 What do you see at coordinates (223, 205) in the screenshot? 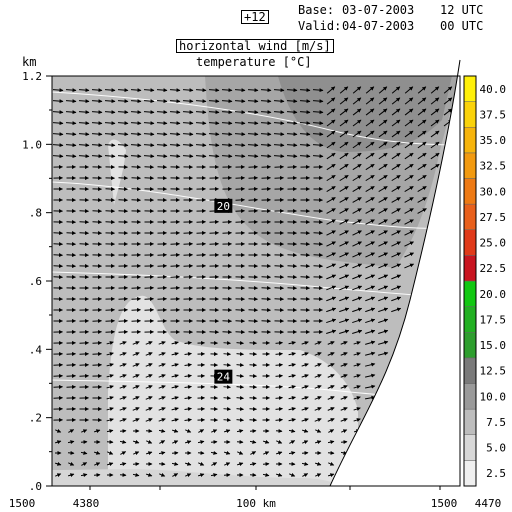
I see `isotherm-label-box` at bounding box center [223, 205].